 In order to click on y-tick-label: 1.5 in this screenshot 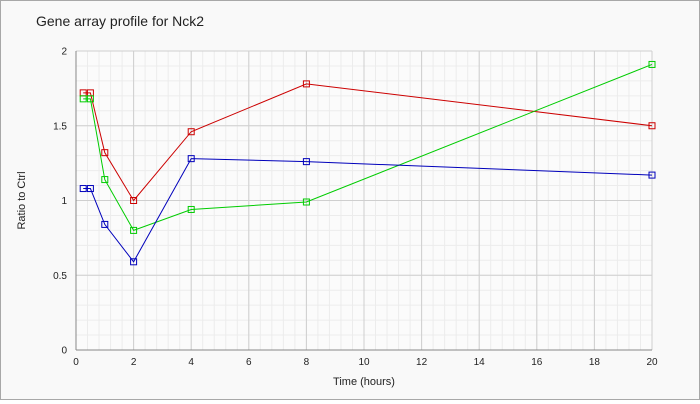, I will do `click(60, 126)`.